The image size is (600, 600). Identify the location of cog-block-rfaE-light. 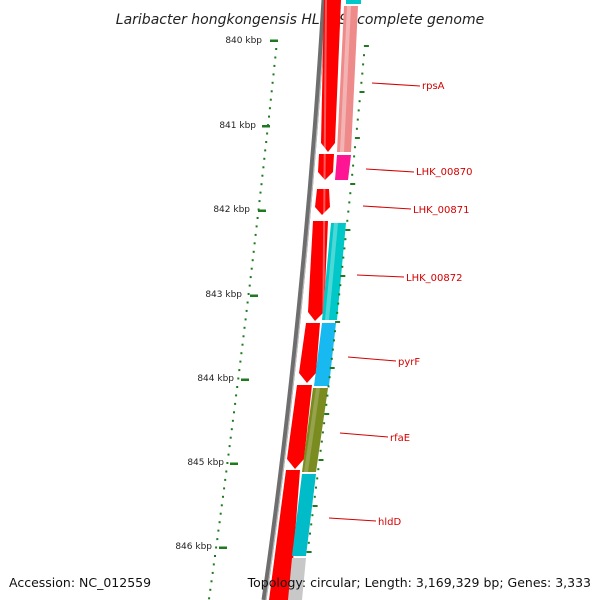
(312, 430).